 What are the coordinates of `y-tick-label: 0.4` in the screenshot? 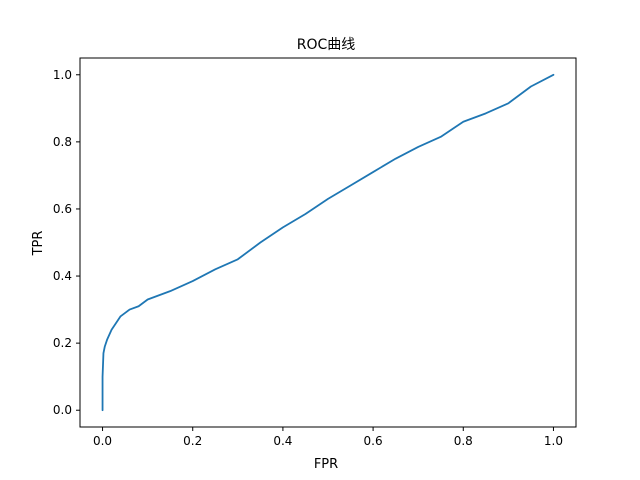 It's located at (62, 276).